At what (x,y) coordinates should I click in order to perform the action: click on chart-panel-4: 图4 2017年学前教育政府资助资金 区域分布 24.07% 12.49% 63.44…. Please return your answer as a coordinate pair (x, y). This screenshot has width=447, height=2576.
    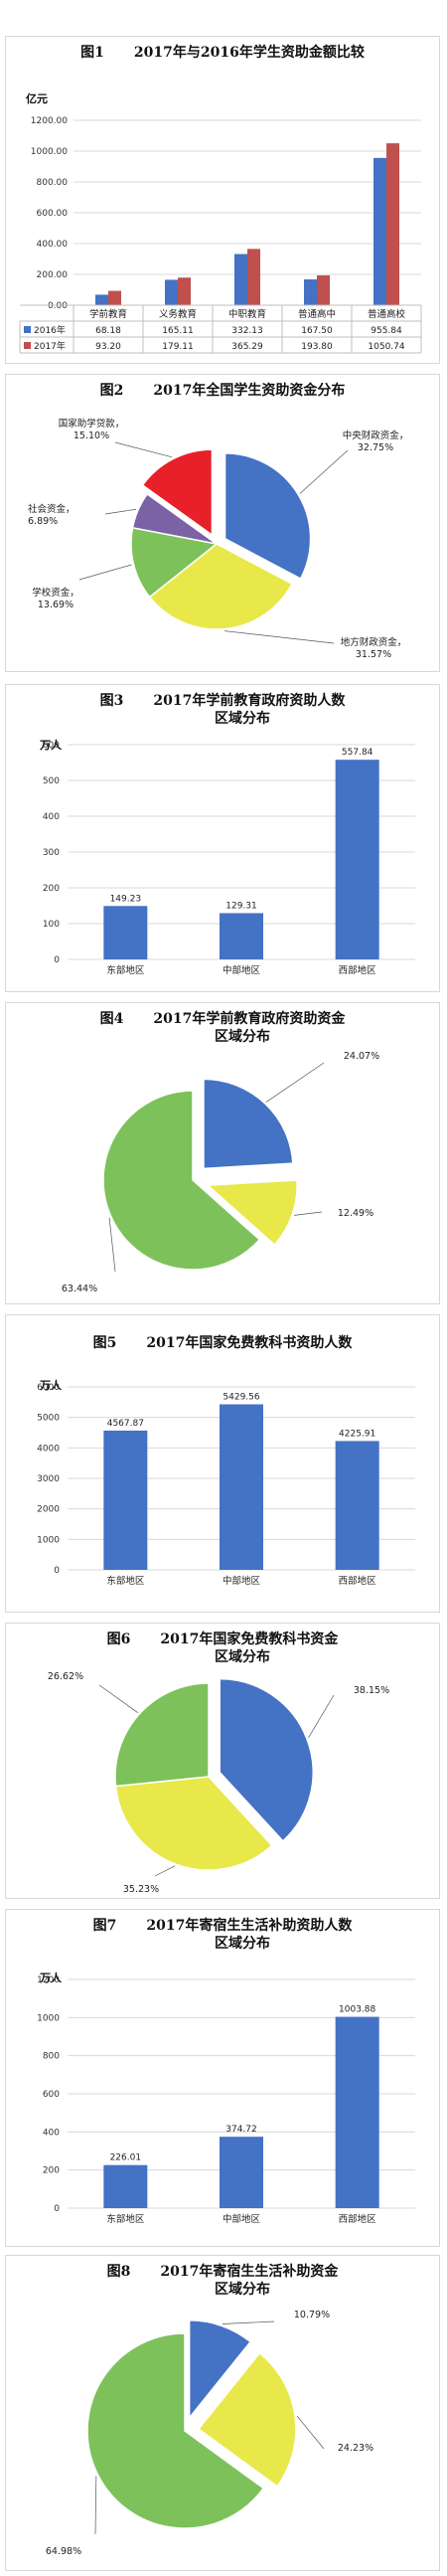
    Looking at the image, I should click on (222, 1153).